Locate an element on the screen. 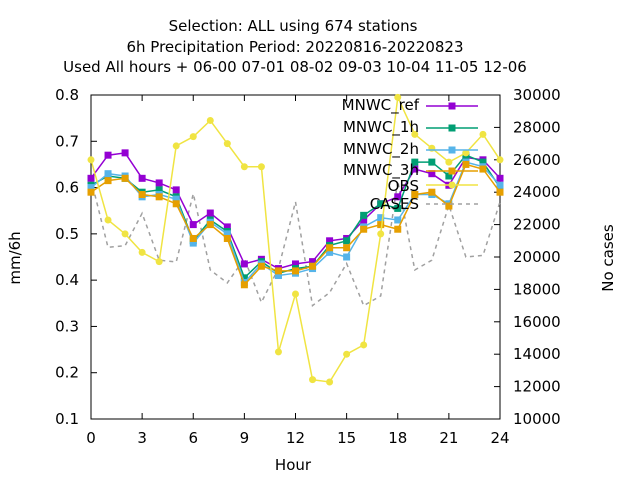 This screenshot has height=480, width=640. legend-label-cases: CASES is located at coordinates (394, 204).